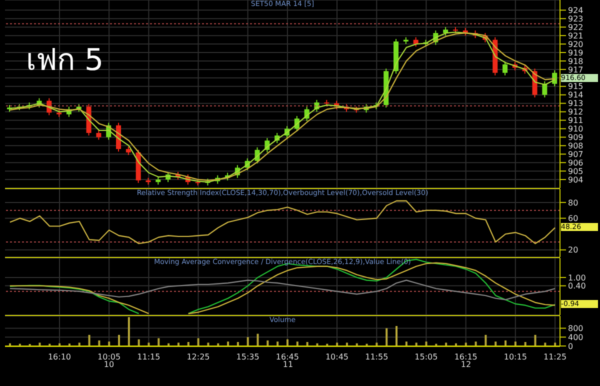 This screenshot has width=600, height=386. Describe the element at coordinates (337, 357) in the screenshot. I see `x-tick-label: 10:45` at that location.